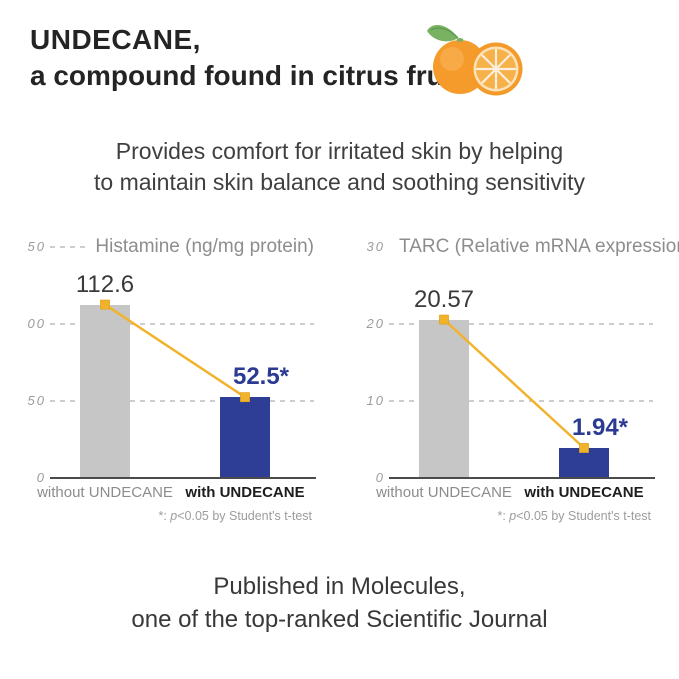 Image resolution: width=679 pixels, height=679 pixels. Describe the element at coordinates (375, 400) in the screenshot. I see `y-tick-label: 10` at that location.